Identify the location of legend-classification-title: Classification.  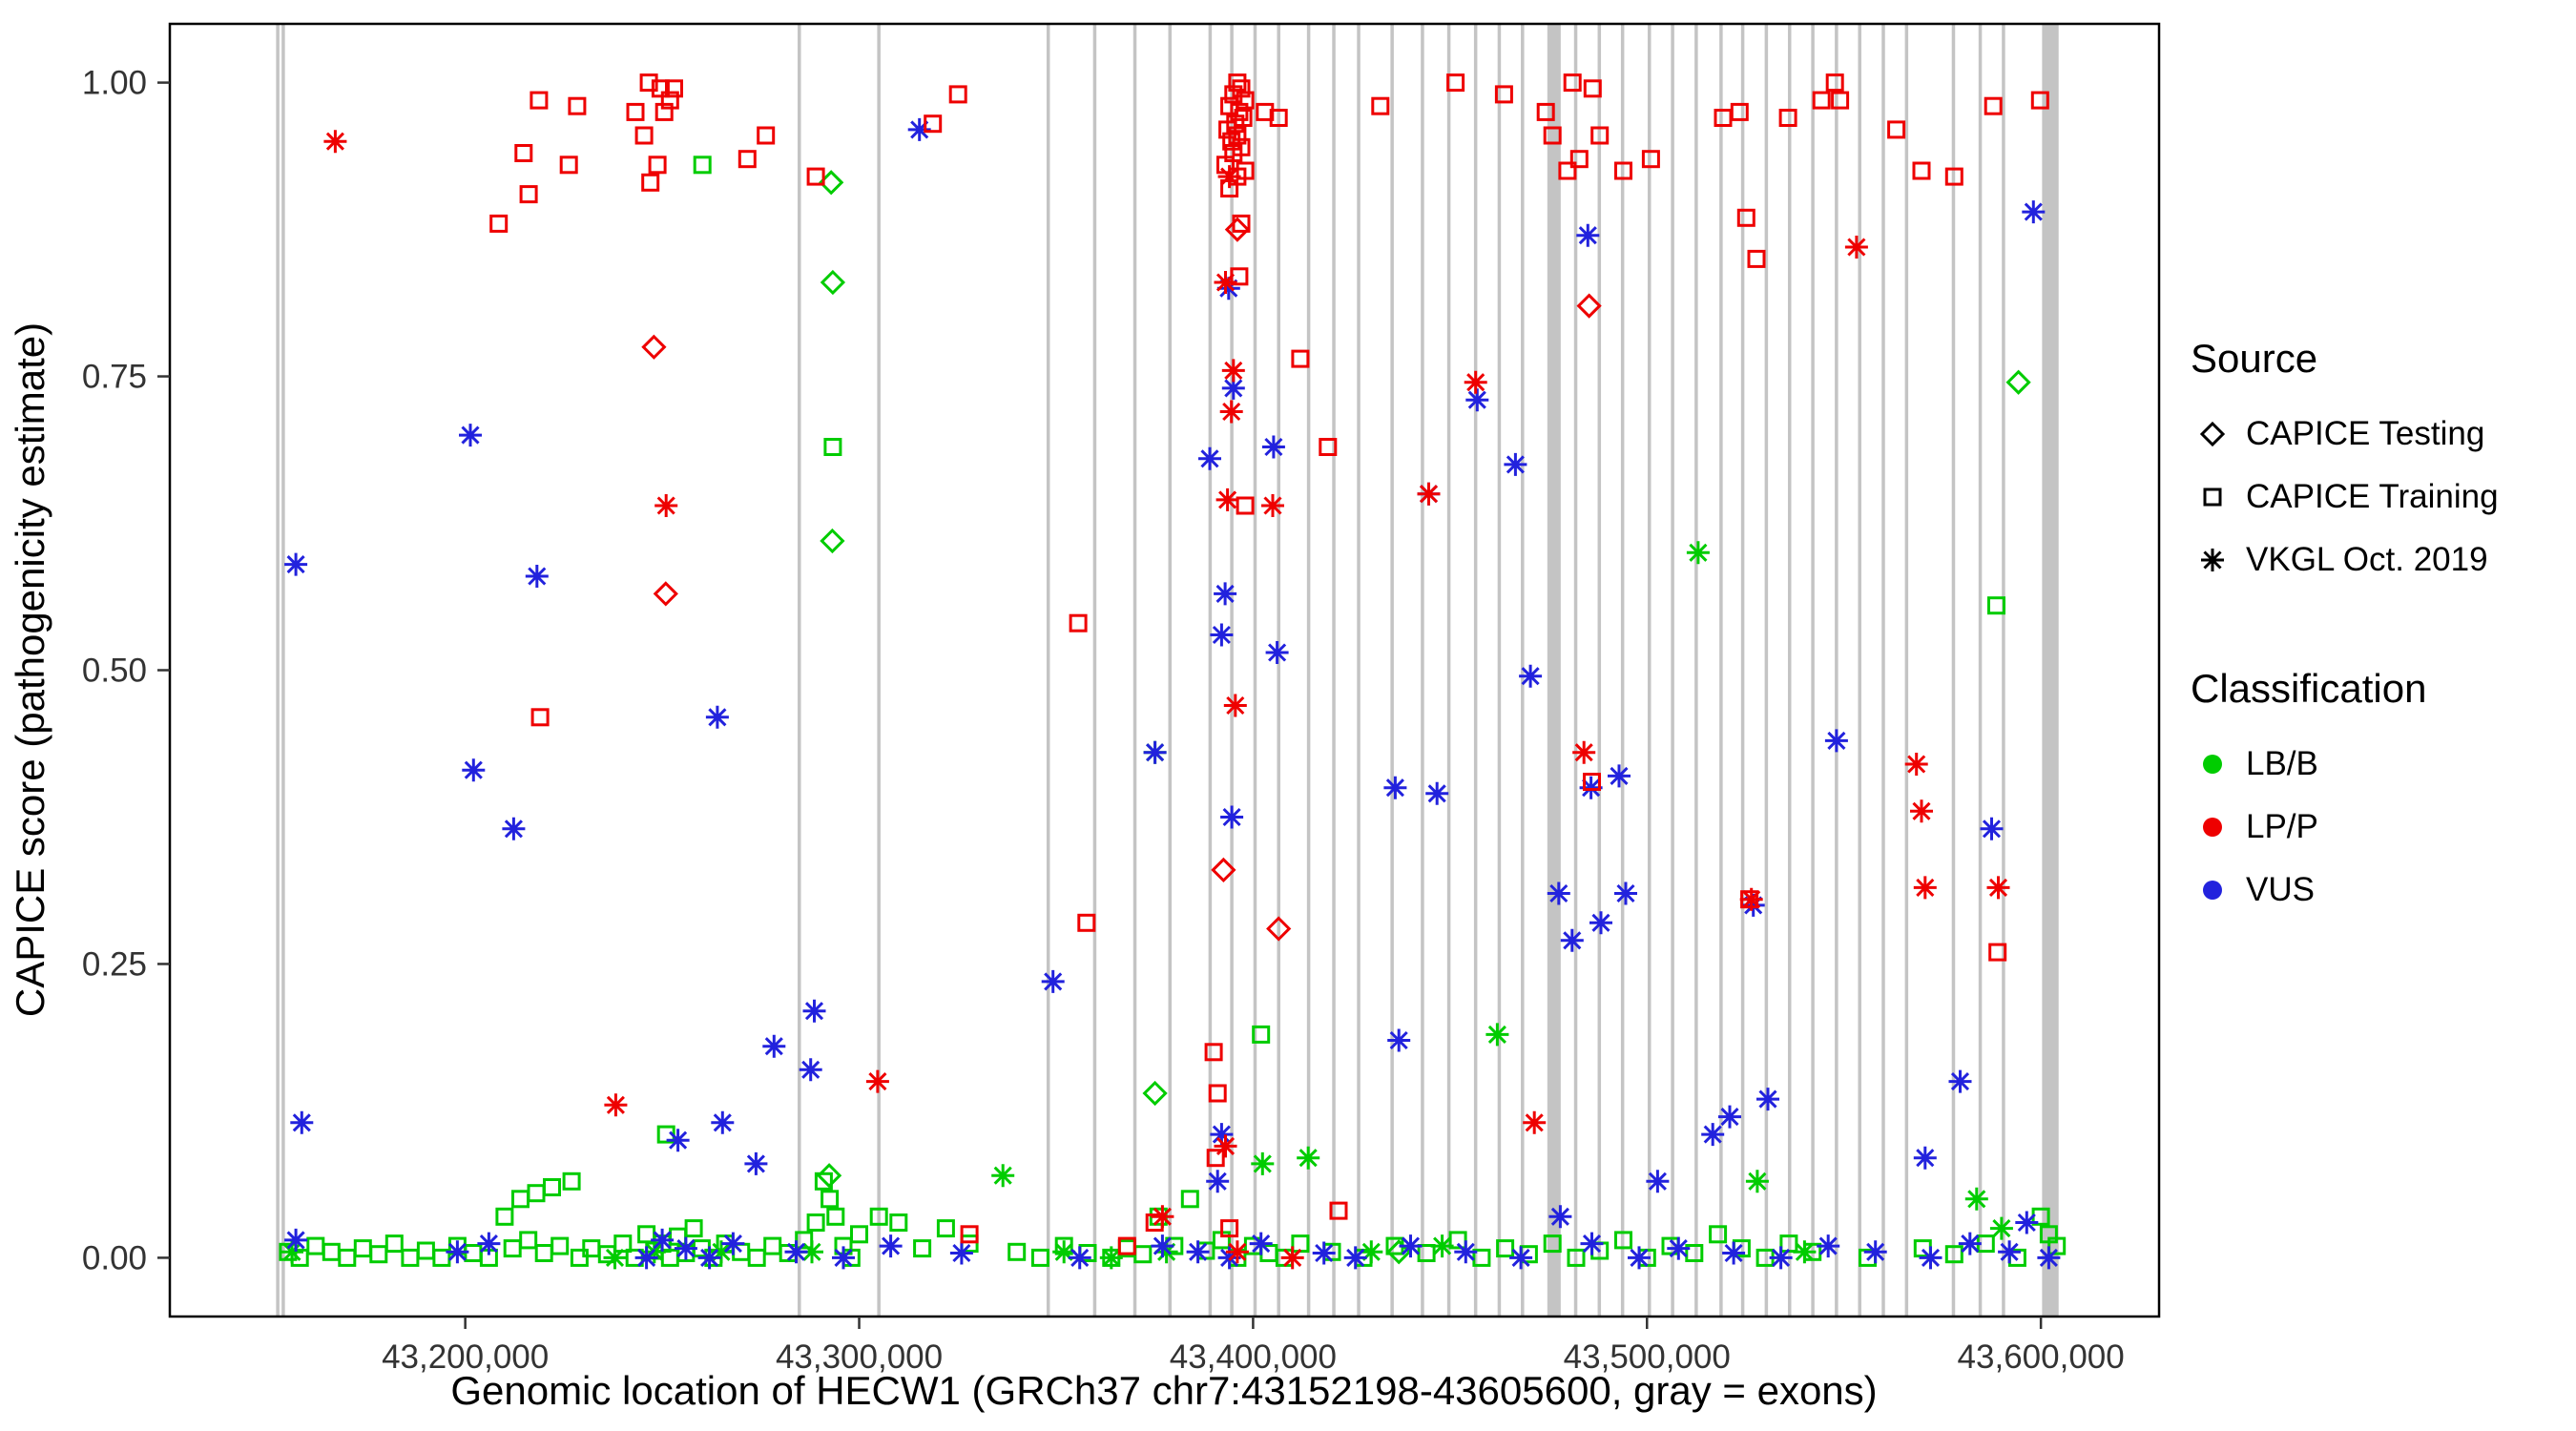
(2309, 688).